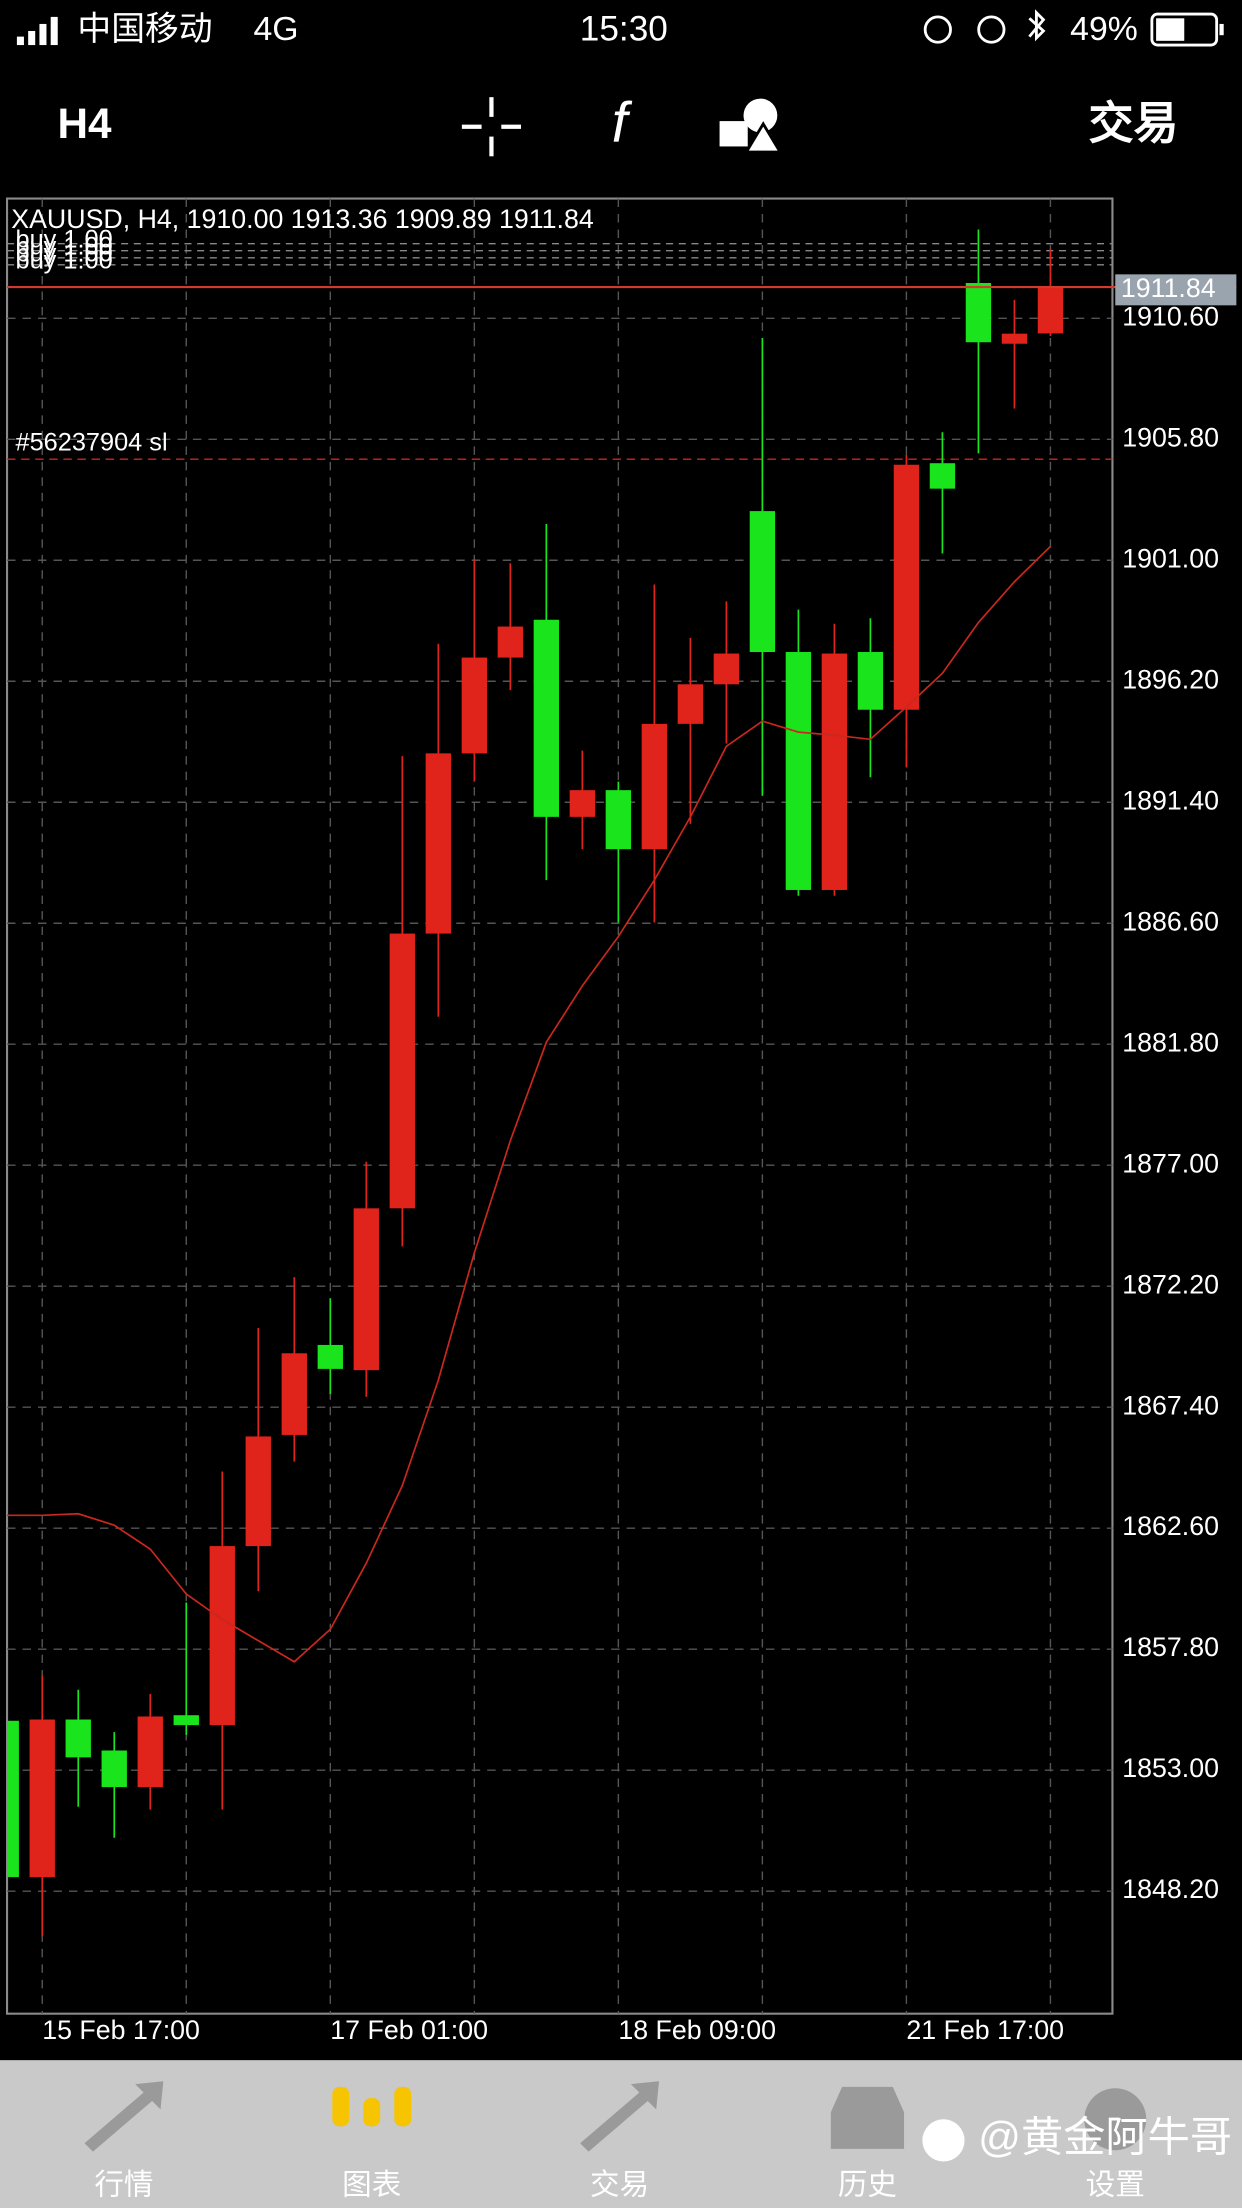 The height and width of the screenshot is (2208, 1242). Describe the element at coordinates (409, 2030) in the screenshot. I see `x-tick-label: 17 Feb 01:00` at that location.